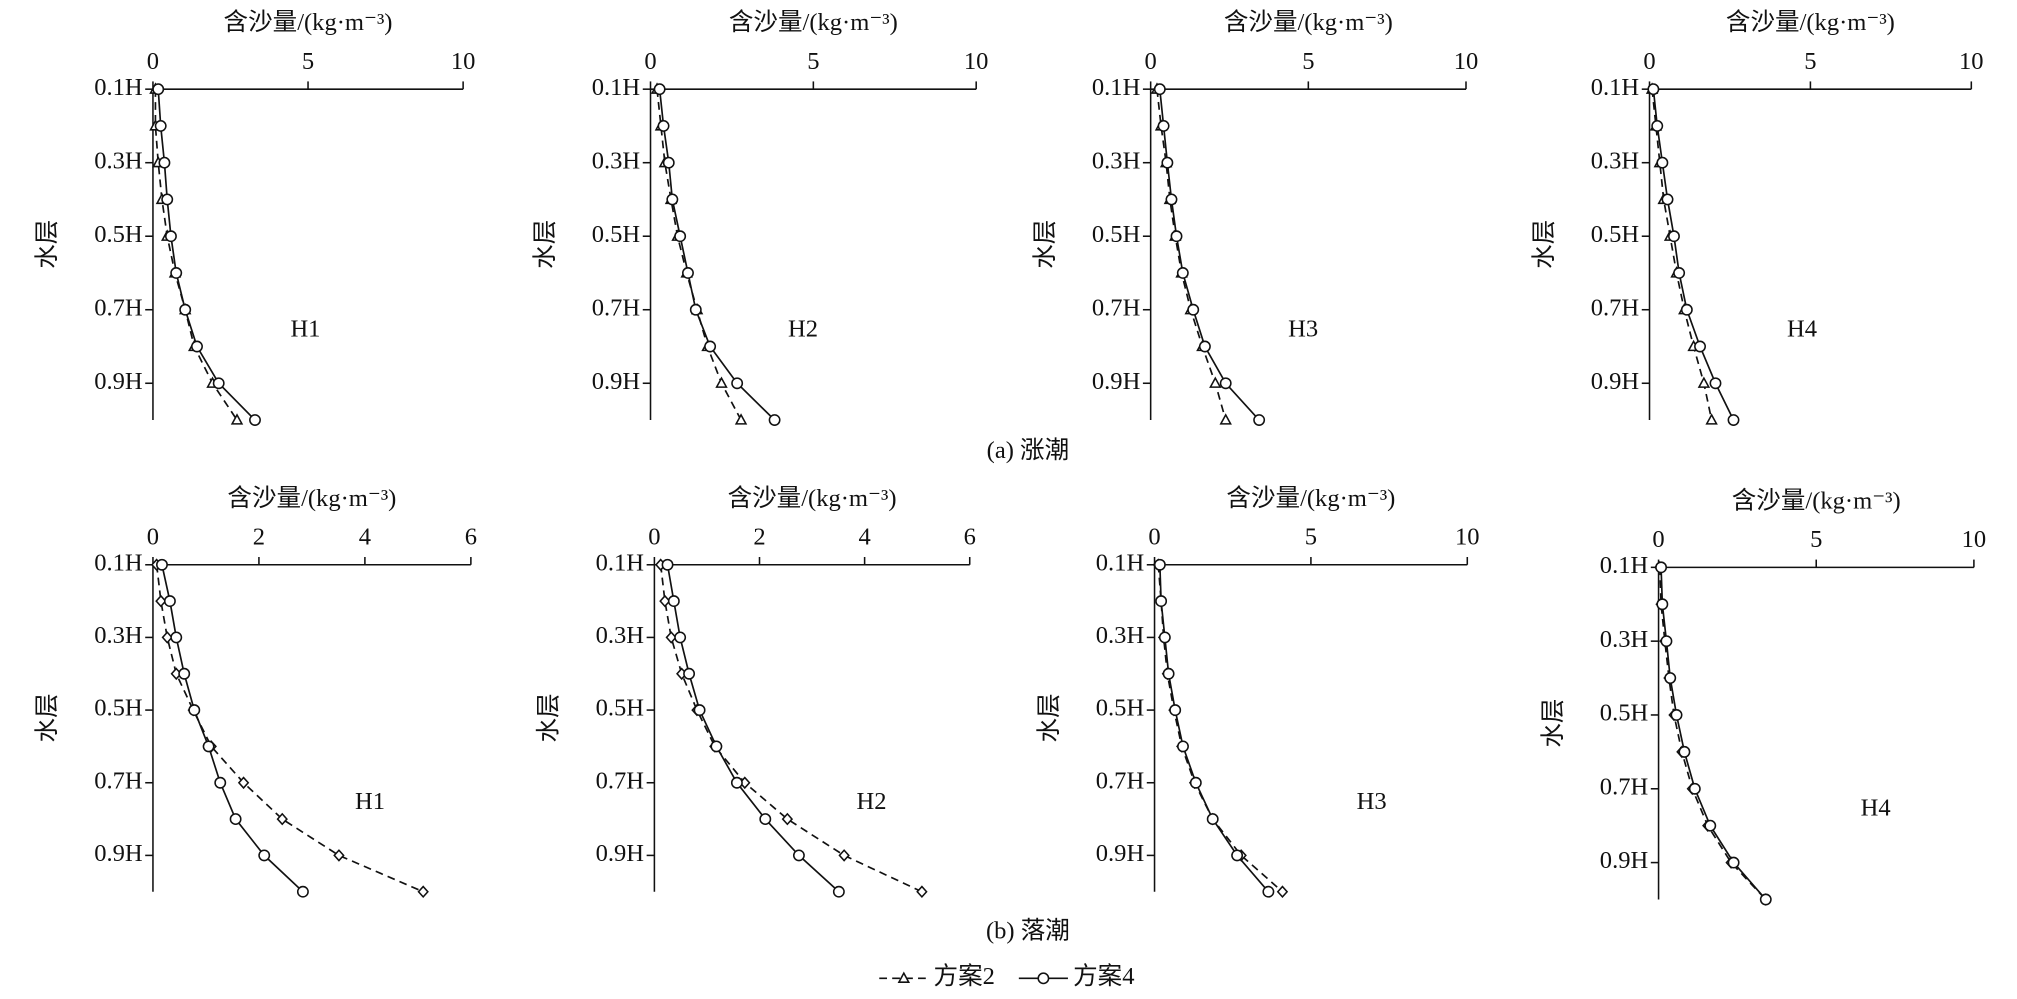 The width and height of the screenshot is (2017, 999). Describe the element at coordinates (1028, 931) in the screenshot. I see `caption: (b) 落潮` at that location.